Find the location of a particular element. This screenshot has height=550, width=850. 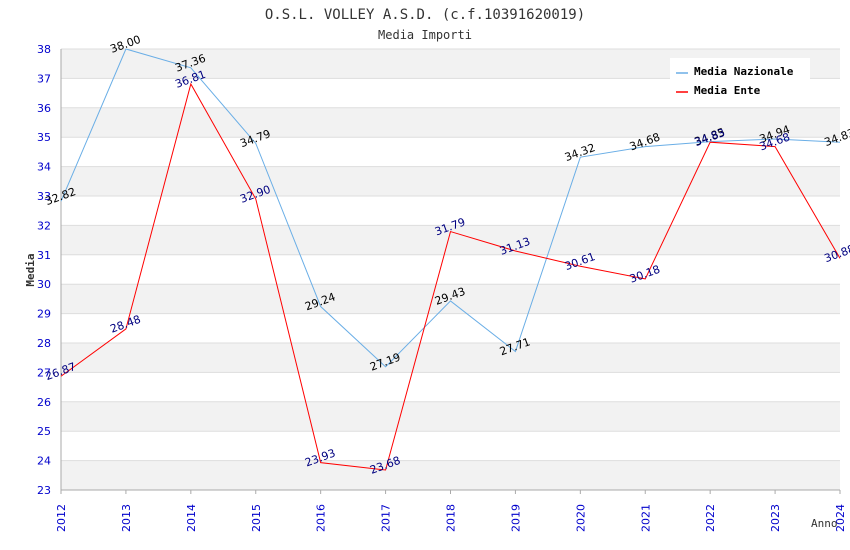

y-axis: 23 24 25 26 27 28 29 30 31 32 33 34 35 36 37 38 is located at coordinates (44, 270).